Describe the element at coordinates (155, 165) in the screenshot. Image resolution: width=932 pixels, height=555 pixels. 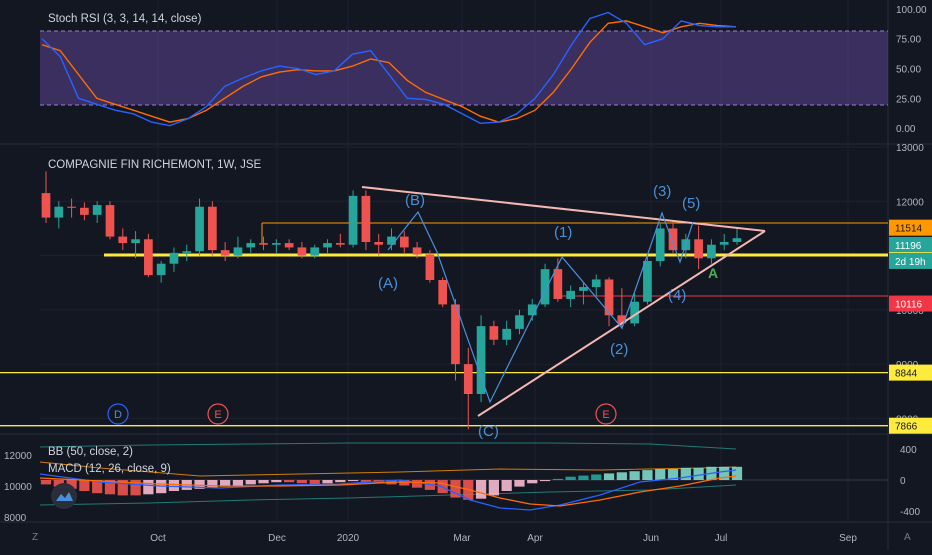
I see `main-title: COMPAGNIE FIN RICHEMONT, 1W, JSE` at that location.